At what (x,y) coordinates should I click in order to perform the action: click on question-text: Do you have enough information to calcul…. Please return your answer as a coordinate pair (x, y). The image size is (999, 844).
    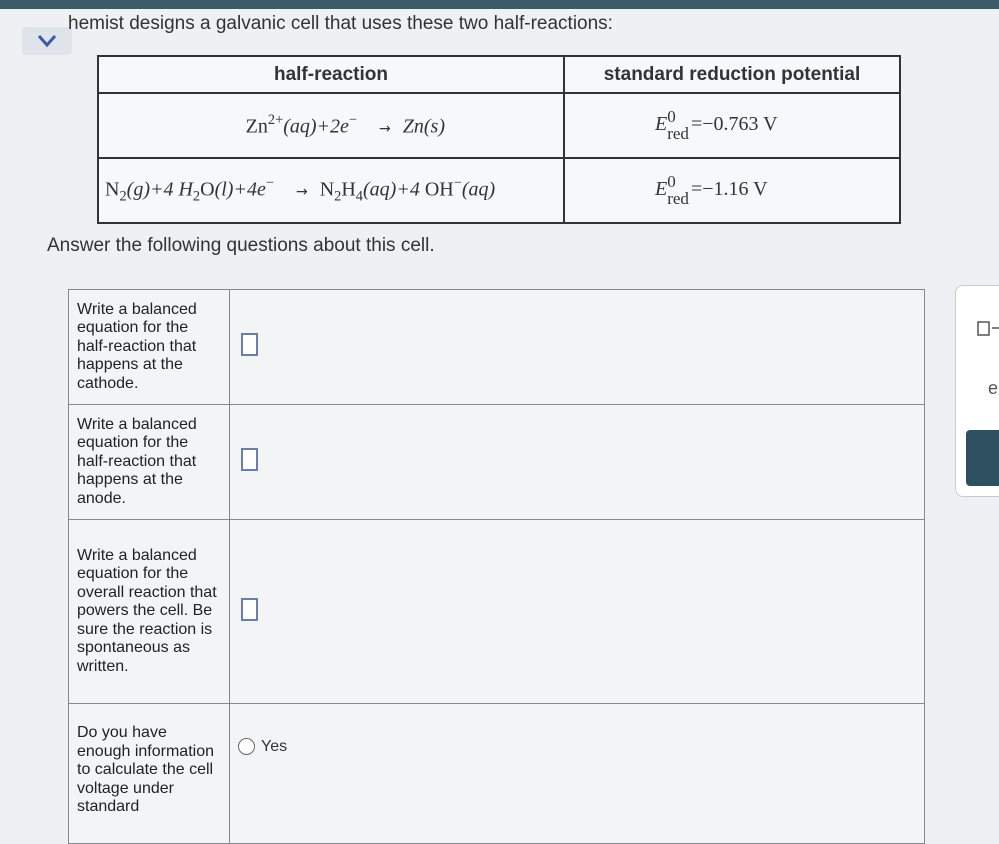
    Looking at the image, I should click on (149, 773).